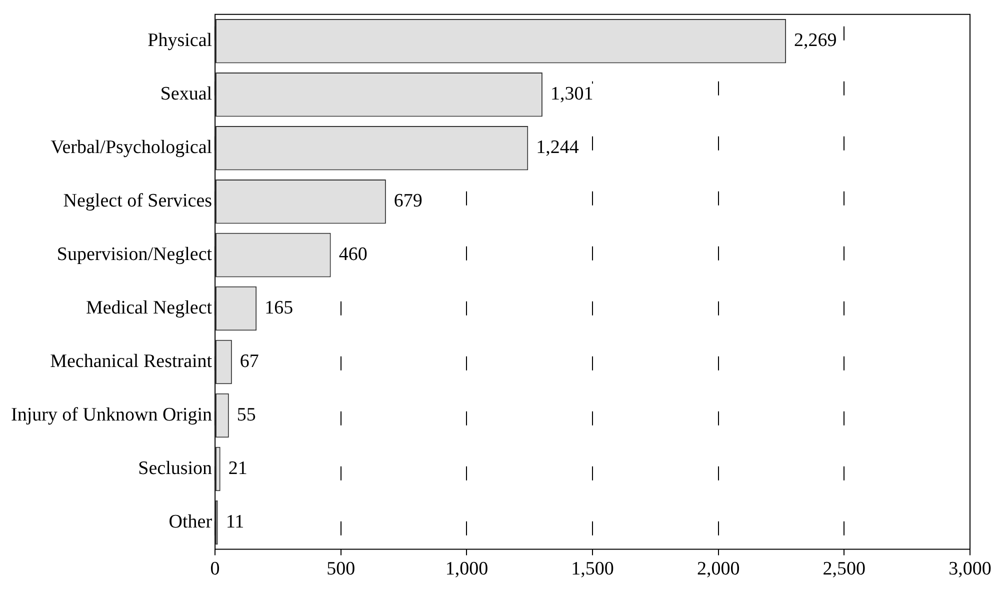 This screenshot has height=594, width=998. I want to click on data-label: 1,244, so click(558, 147).